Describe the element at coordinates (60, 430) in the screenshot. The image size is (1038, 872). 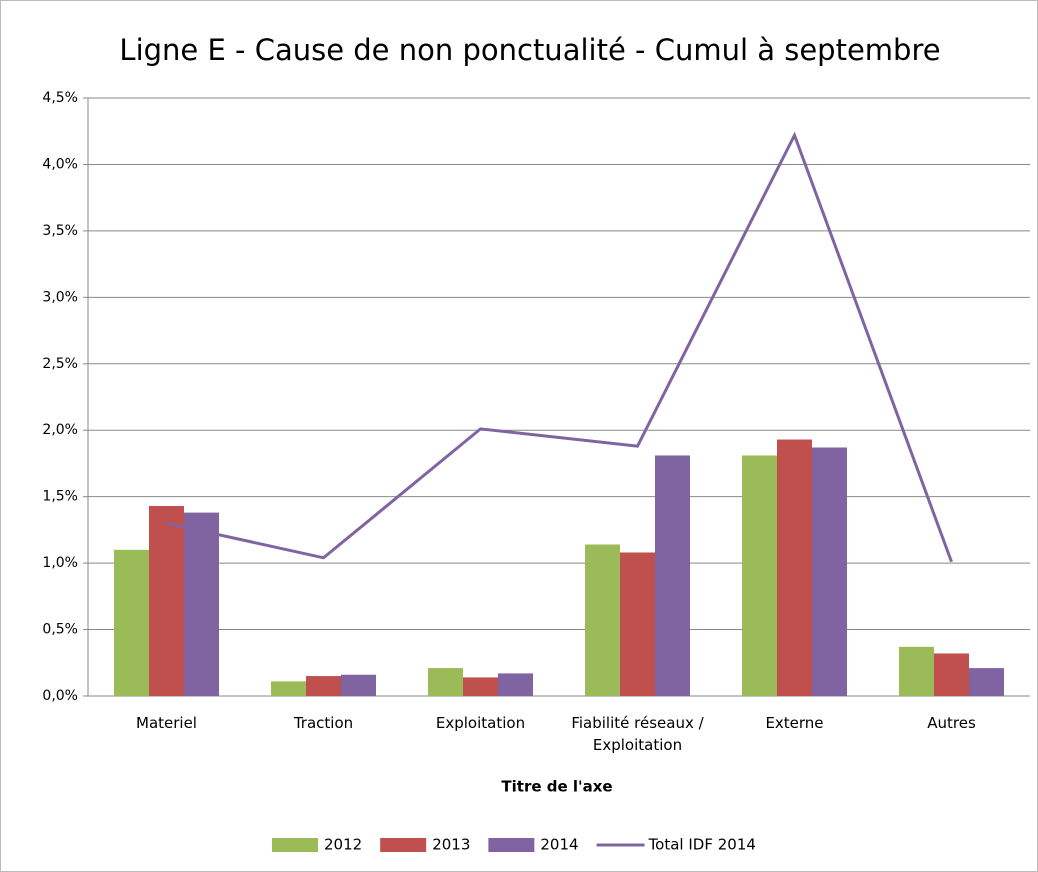
I see `y-tick-label: 2,0%` at that location.